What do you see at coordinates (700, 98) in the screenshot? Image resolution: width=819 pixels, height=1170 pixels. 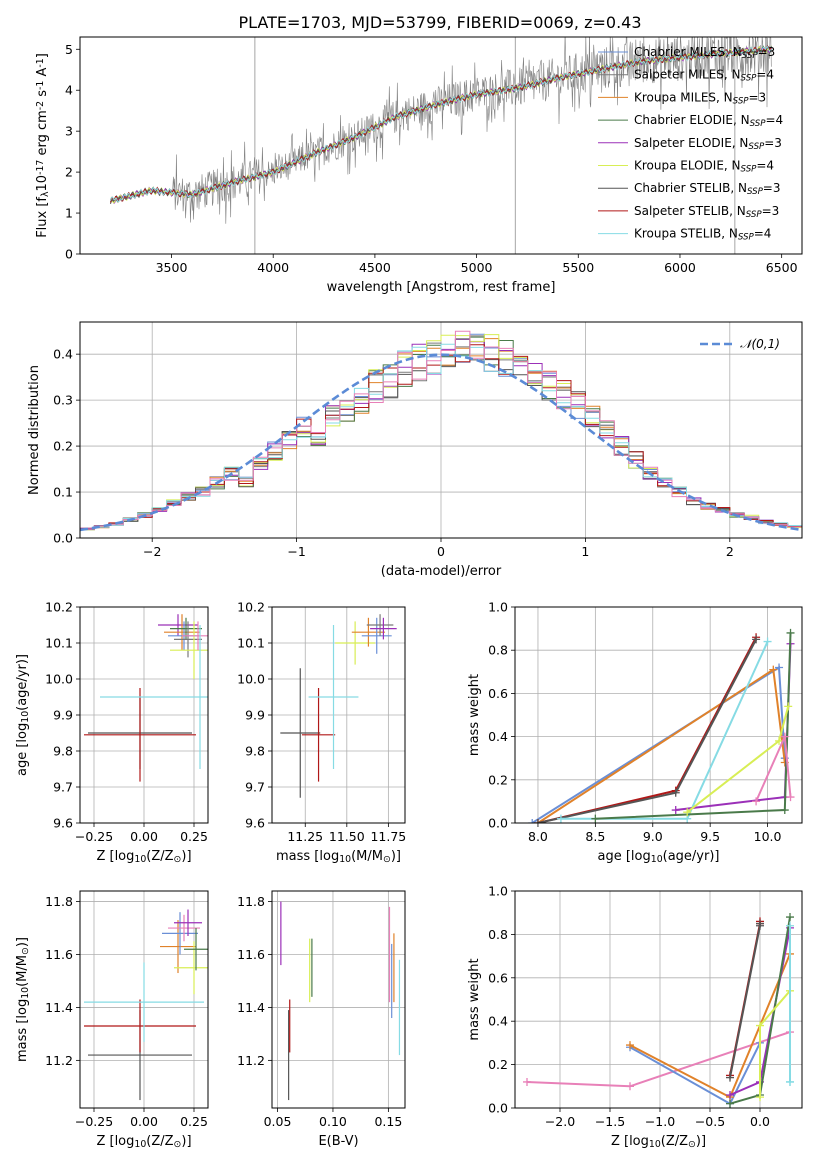 I see `legend-label: Kroupa MILES, NSSP=3` at bounding box center [700, 98].